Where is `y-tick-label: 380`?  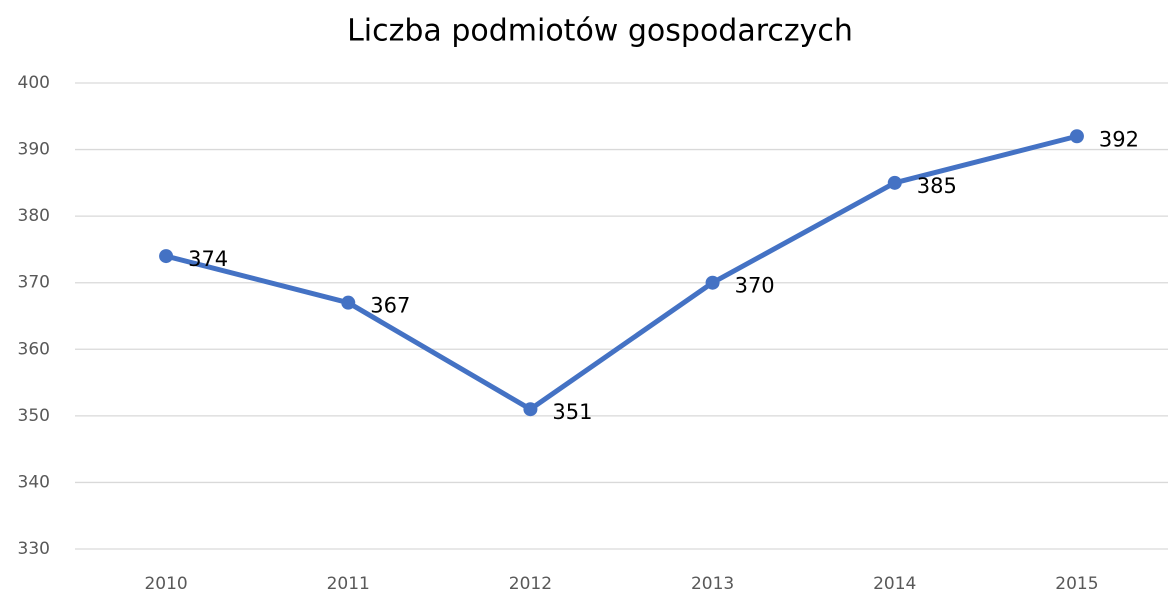
y-tick-label: 380 is located at coordinates (34, 216).